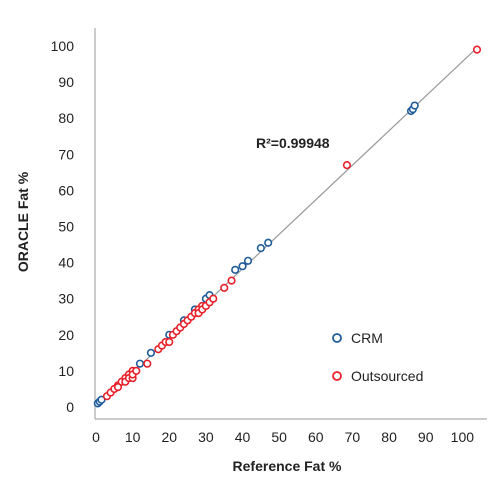  What do you see at coordinates (96, 437) in the screenshot?
I see `x-tick-label: 0` at bounding box center [96, 437].